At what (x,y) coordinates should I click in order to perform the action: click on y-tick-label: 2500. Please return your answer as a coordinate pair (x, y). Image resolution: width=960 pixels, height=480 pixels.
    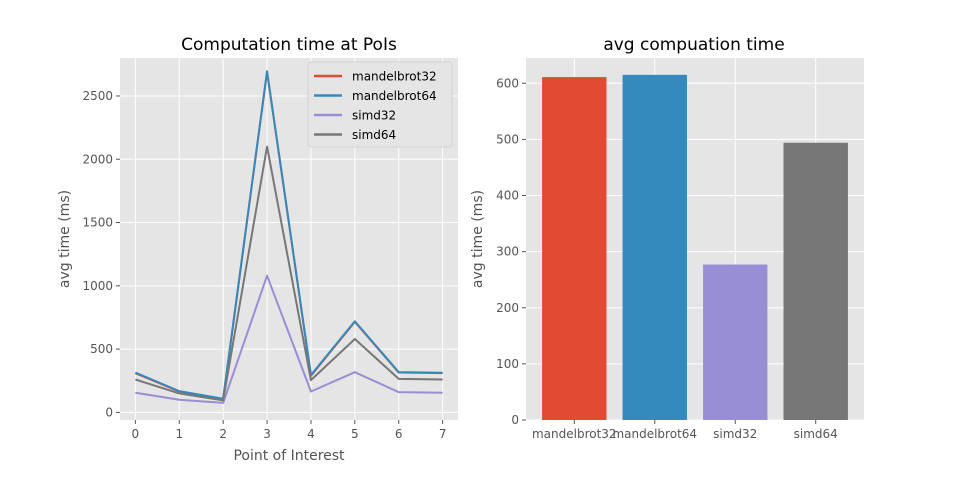
    Looking at the image, I should click on (97, 96).